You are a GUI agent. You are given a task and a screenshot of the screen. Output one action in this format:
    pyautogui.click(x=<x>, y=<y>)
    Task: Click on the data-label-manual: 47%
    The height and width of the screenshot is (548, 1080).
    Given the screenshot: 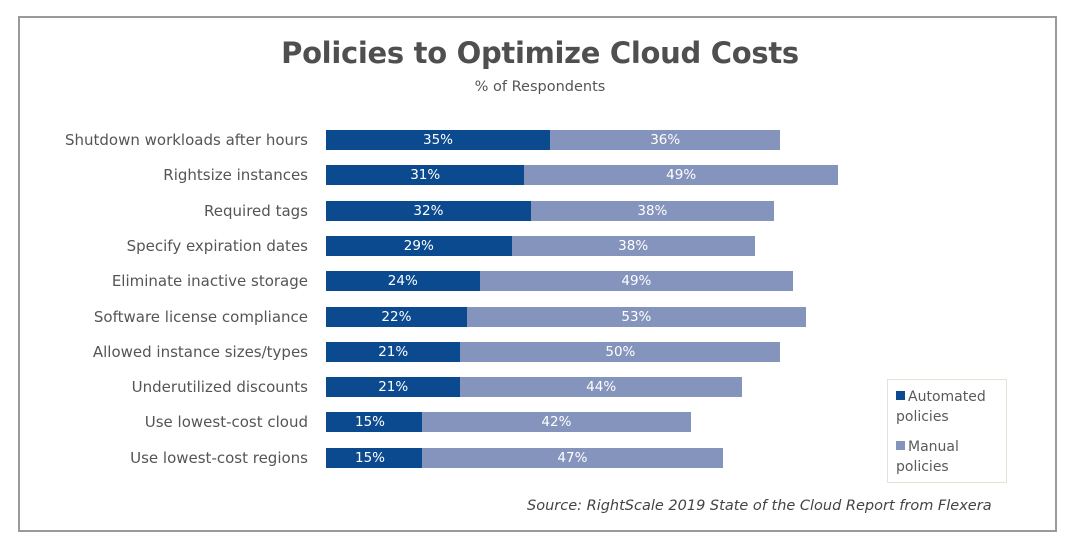 What is the action you would take?
    pyautogui.click(x=572, y=458)
    